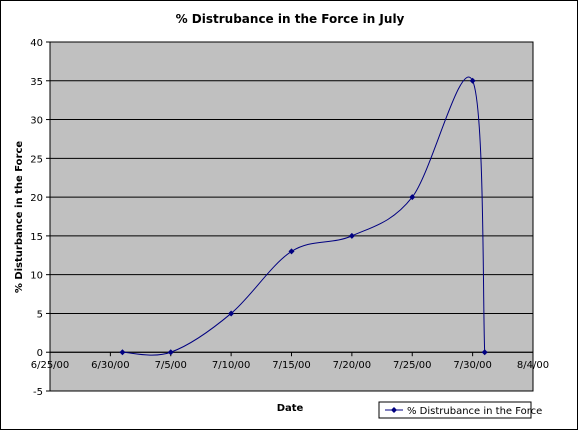  Describe the element at coordinates (291, 365) in the screenshot. I see `x-tick-label: 7/15/00` at that location.